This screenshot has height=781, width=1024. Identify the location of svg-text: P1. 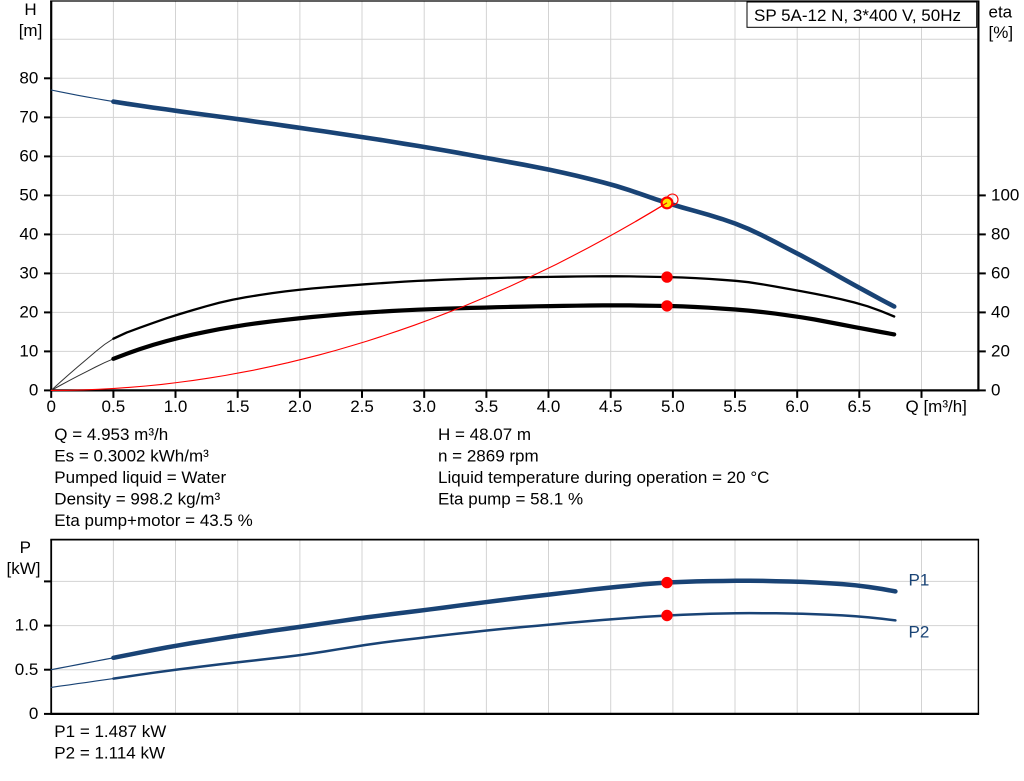
(919, 580).